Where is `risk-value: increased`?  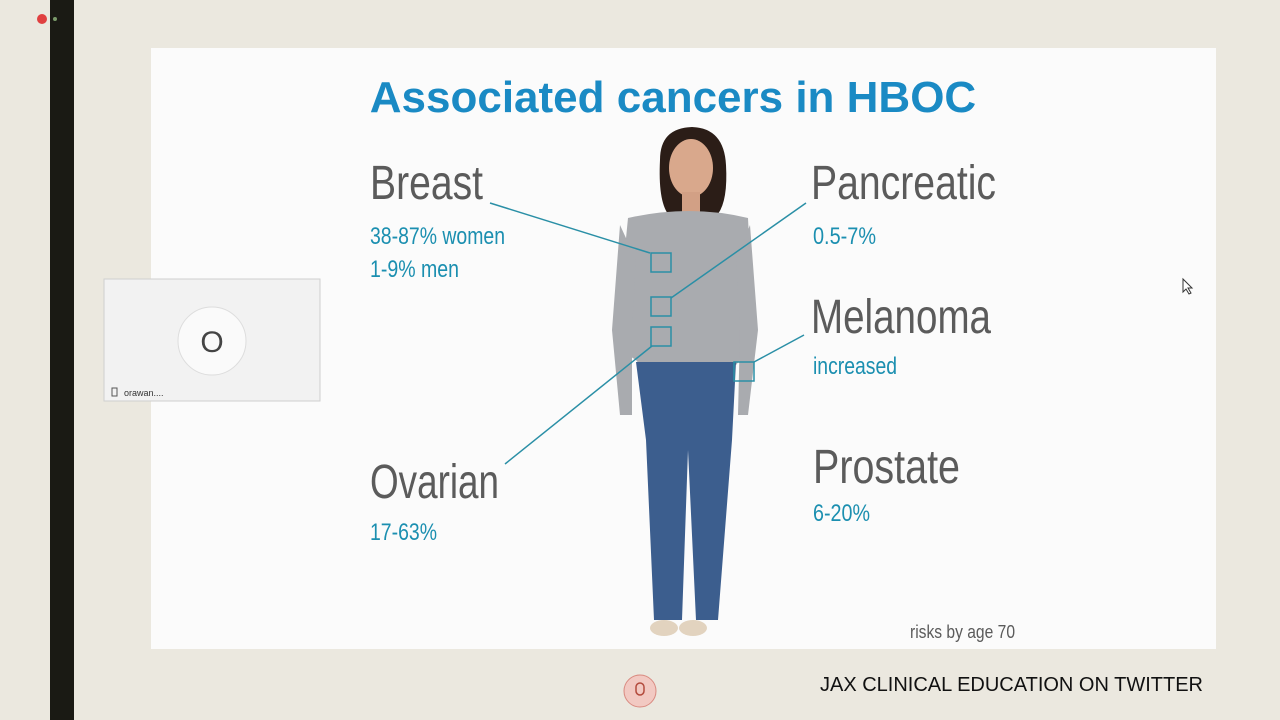 risk-value: increased is located at coordinates (855, 366).